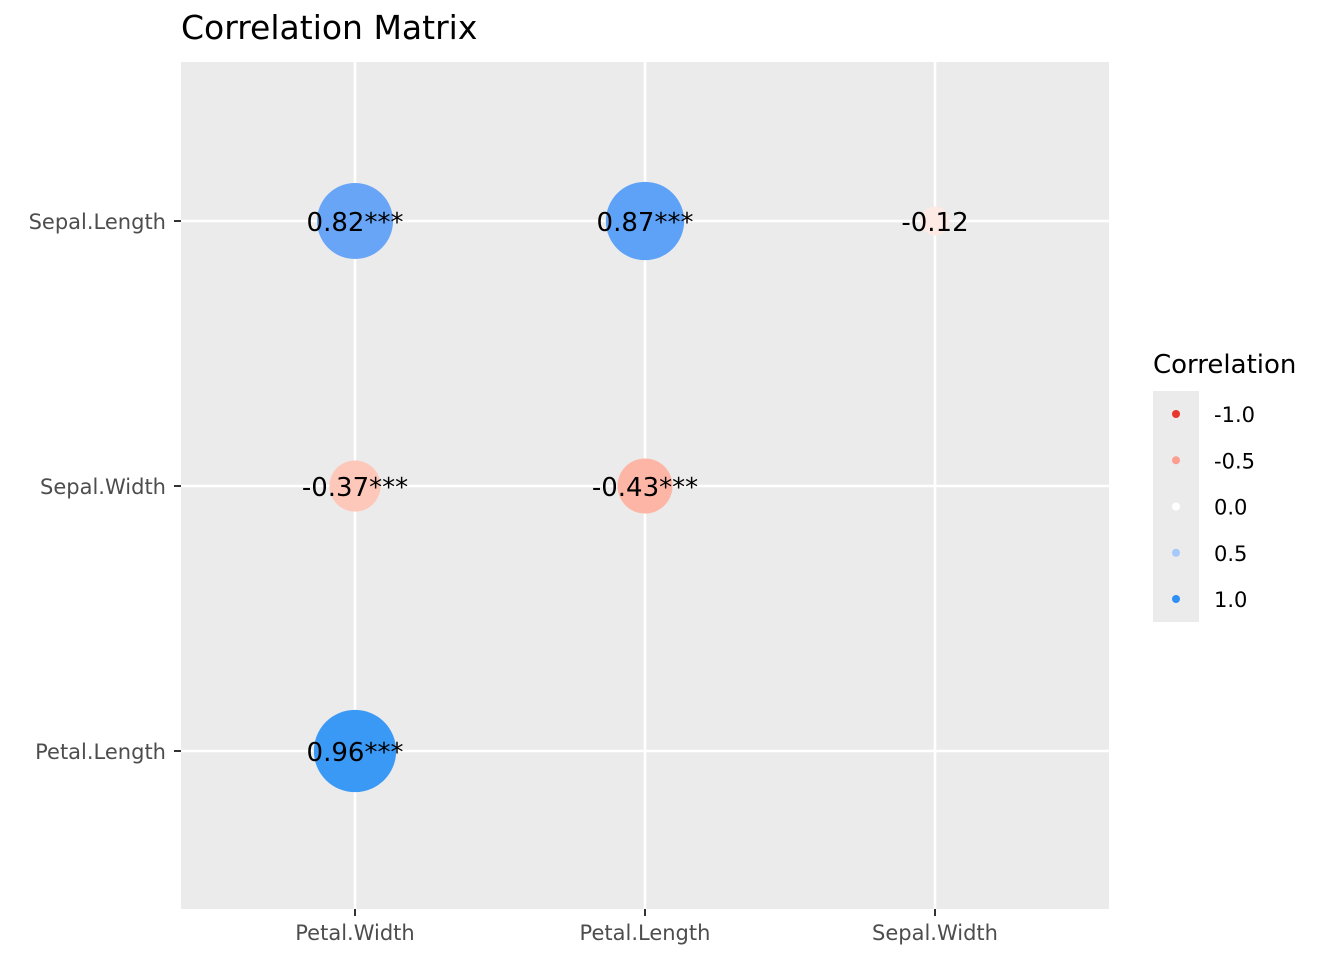  I want to click on cell-label-petal-width-sepal-width: -0.37***, so click(355, 488).